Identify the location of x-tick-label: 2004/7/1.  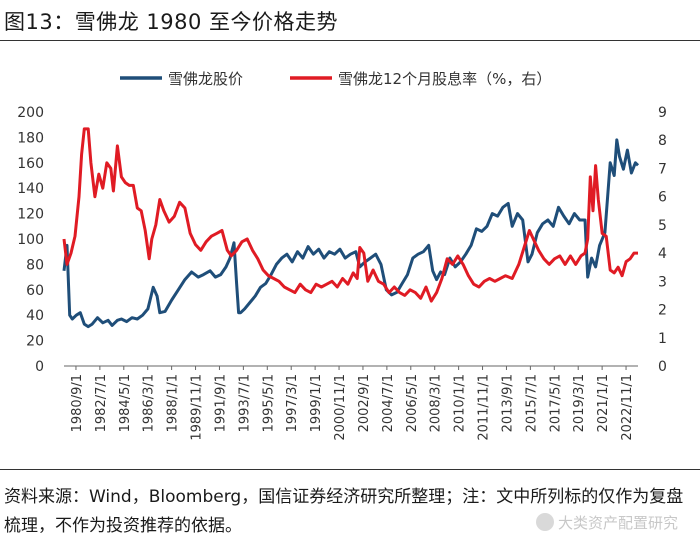
(388, 403).